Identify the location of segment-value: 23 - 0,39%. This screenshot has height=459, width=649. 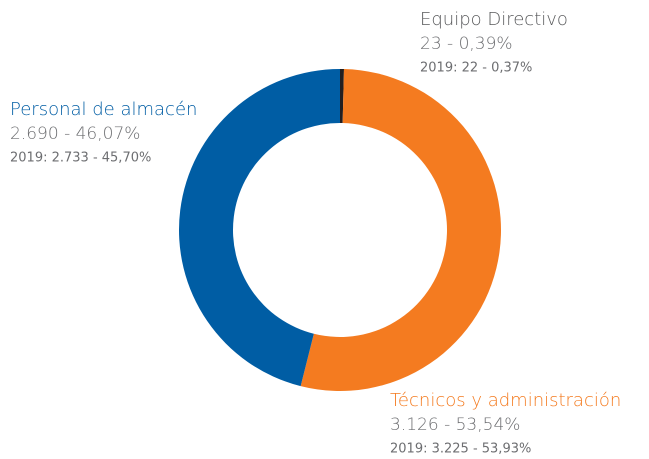
(466, 44).